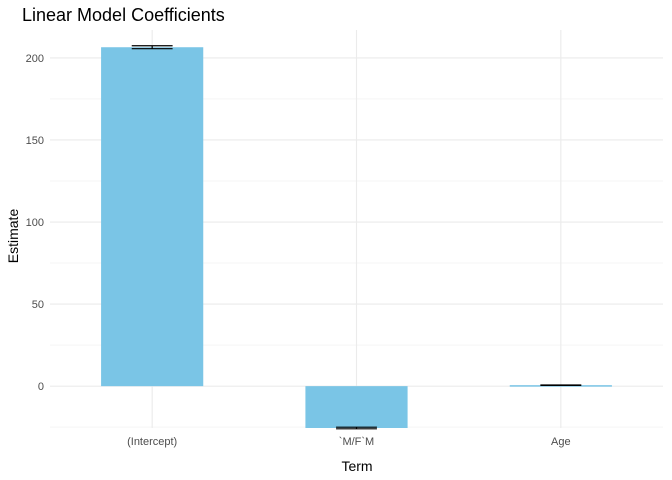 The height and width of the screenshot is (480, 672). I want to click on x-tick-labels: (Intercept) `M/F`M Age, so click(349, 442).